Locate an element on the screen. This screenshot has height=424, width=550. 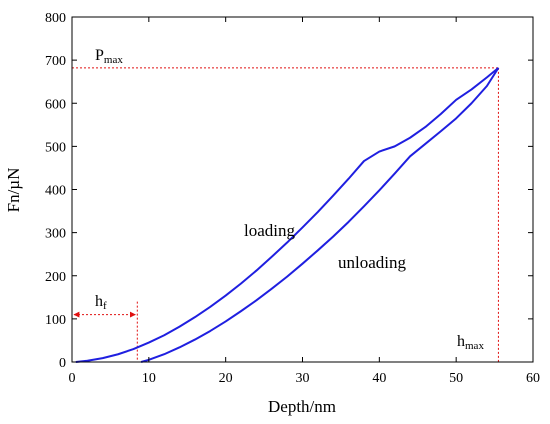
hmax-label: hmax is located at coordinates (470, 342).